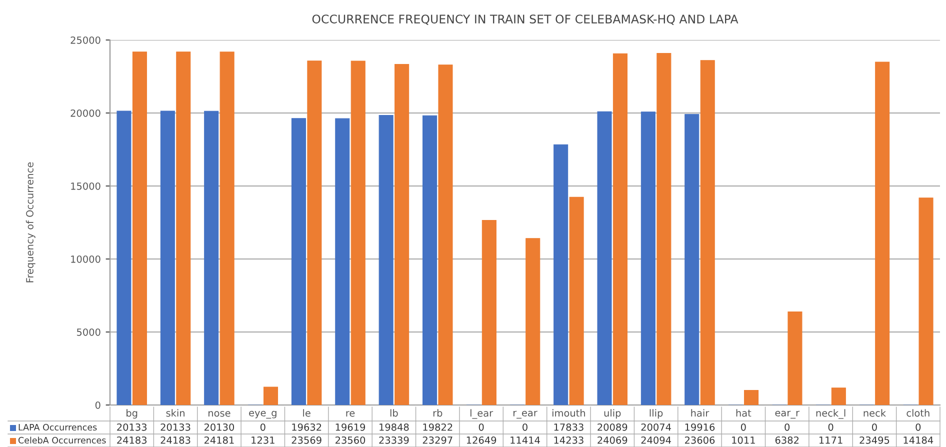 The height and width of the screenshot is (447, 946). I want to click on data-label: 1231, so click(263, 440).